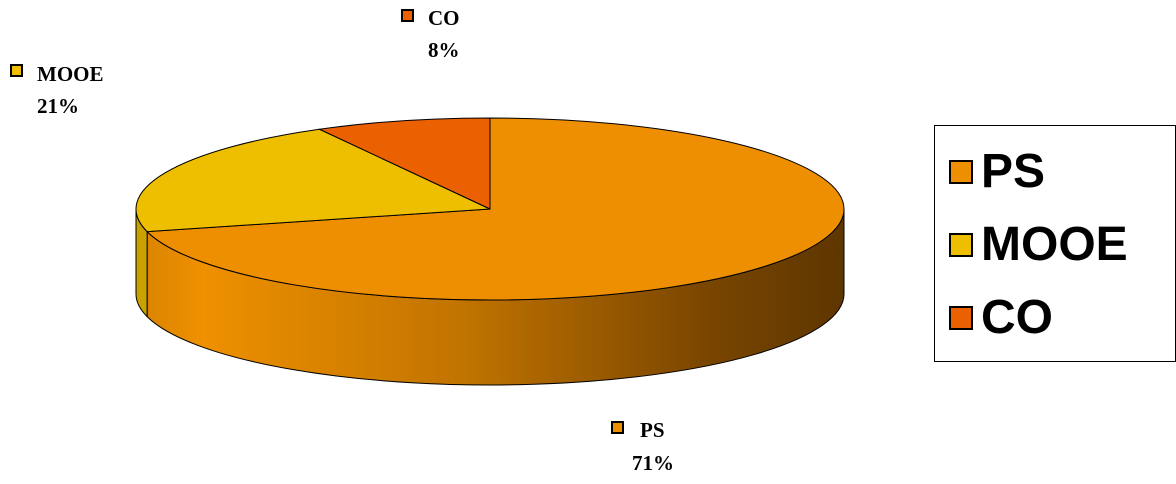 Image resolution: width=1176 pixels, height=484 pixels. What do you see at coordinates (617, 427) in the screenshot?
I see `slice-label-swatch-ps` at bounding box center [617, 427].